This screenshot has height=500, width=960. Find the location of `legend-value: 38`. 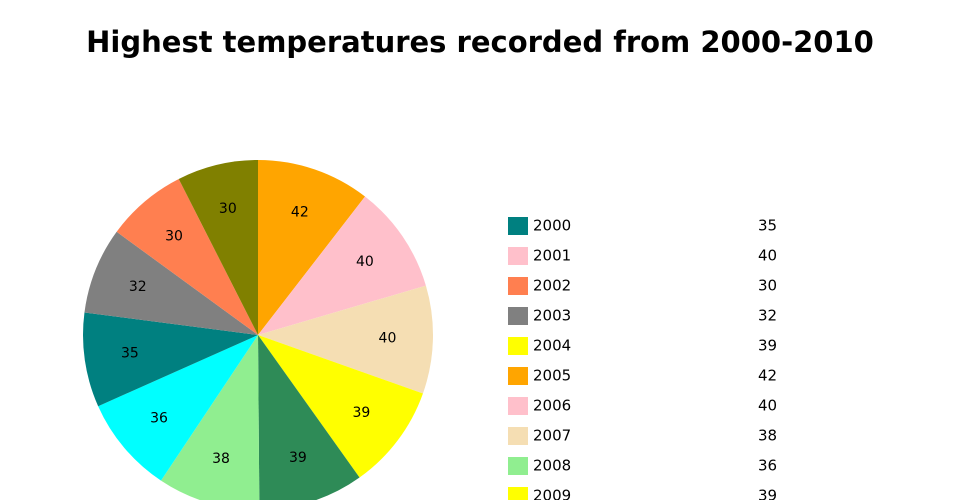

legend-value: 38 is located at coordinates (767, 436).